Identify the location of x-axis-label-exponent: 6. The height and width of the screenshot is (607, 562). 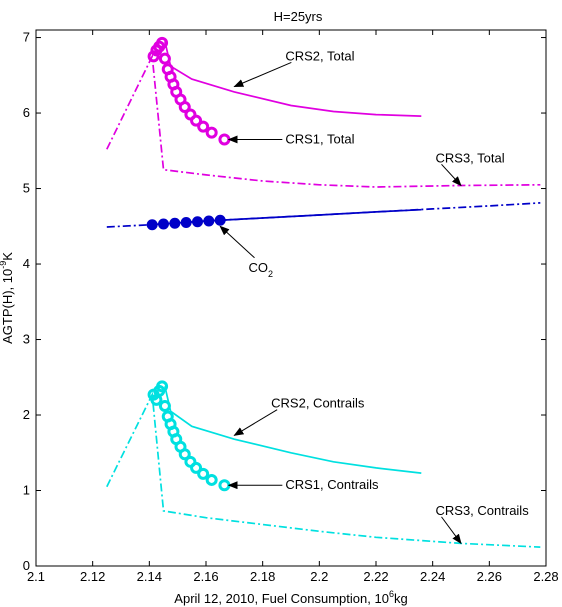
(391, 594).